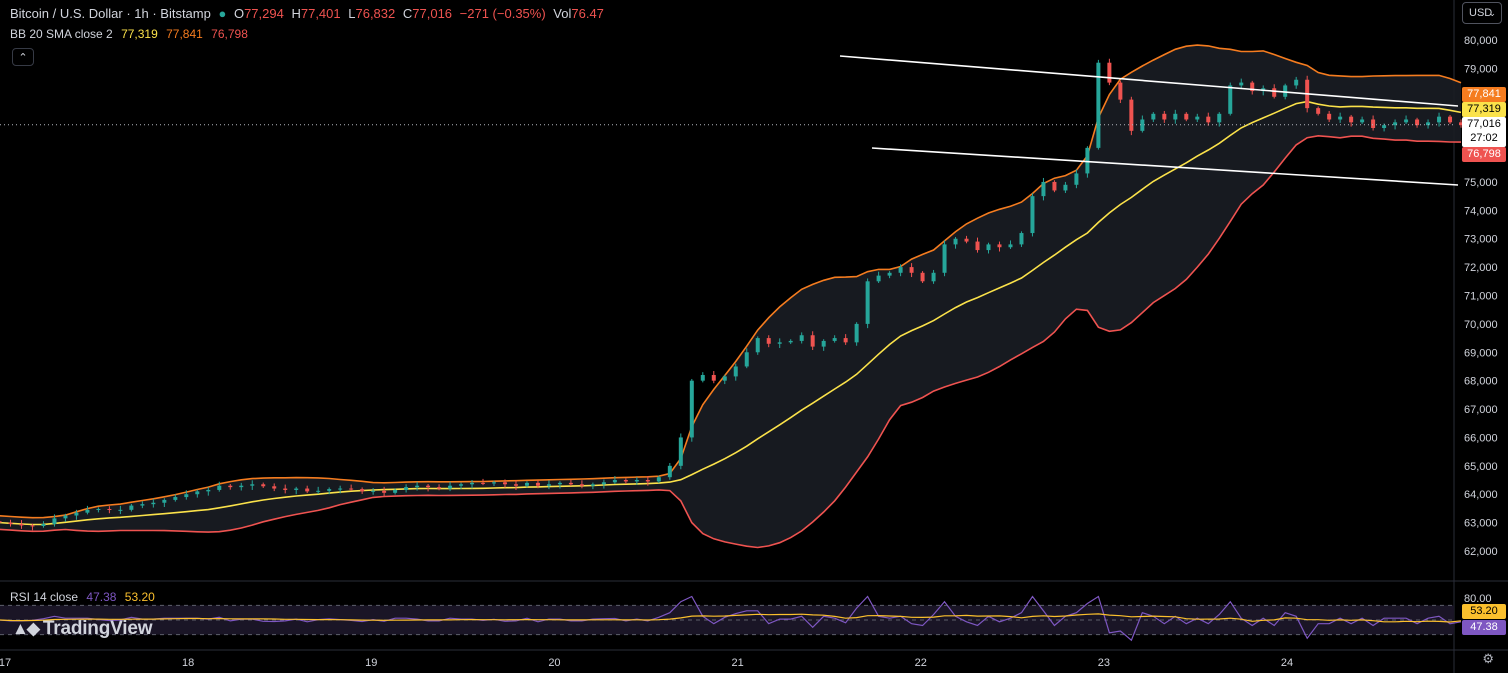 The width and height of the screenshot is (1508, 673). What do you see at coordinates (1481, 268) in the screenshot?
I see `y-tick-label: 72,000` at bounding box center [1481, 268].